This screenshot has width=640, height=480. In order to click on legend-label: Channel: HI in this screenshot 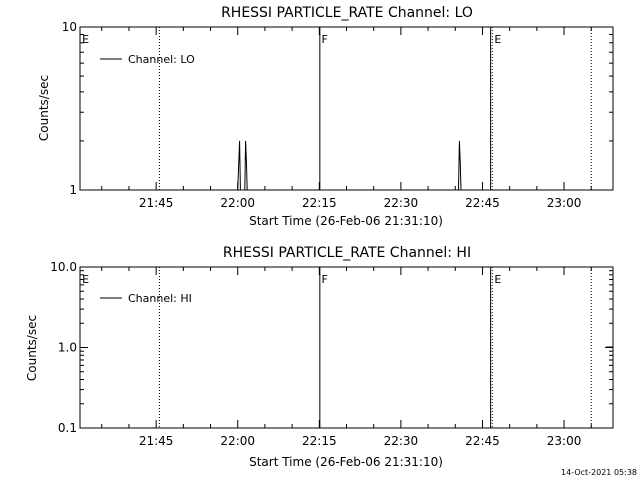, I will do `click(160, 298)`.